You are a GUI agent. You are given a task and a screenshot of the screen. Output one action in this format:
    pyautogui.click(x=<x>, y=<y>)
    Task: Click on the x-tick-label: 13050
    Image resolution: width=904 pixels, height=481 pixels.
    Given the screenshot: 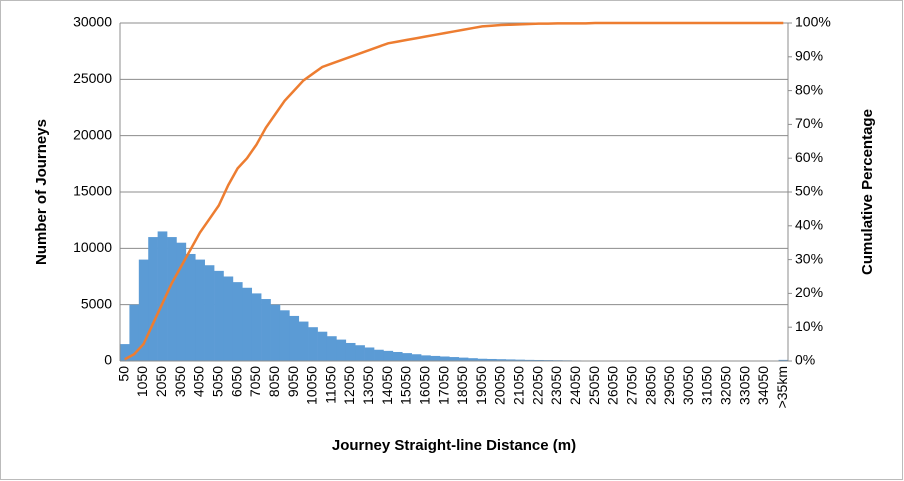 What is the action you would take?
    pyautogui.click(x=368, y=385)
    